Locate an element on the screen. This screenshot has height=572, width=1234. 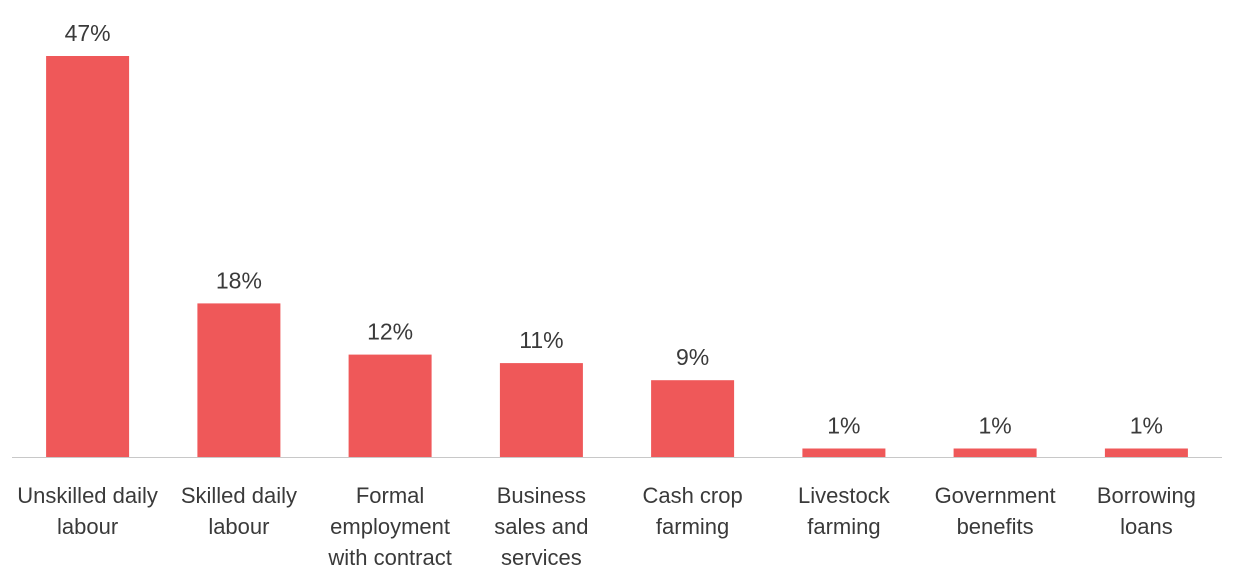
category-label-7-line-0: Borrowing is located at coordinates (1146, 495).